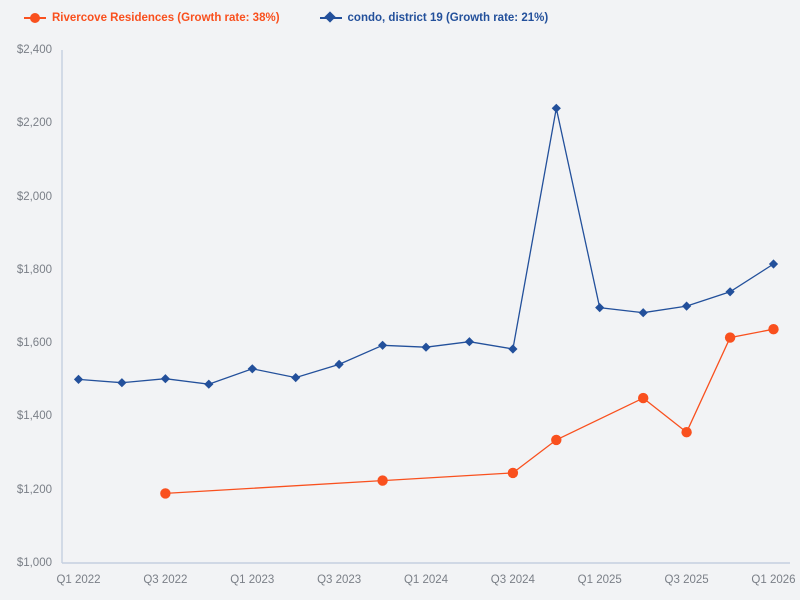 The height and width of the screenshot is (600, 800). Describe the element at coordinates (34, 50) in the screenshot. I see `y-axis-tick-label: $2,400` at that location.